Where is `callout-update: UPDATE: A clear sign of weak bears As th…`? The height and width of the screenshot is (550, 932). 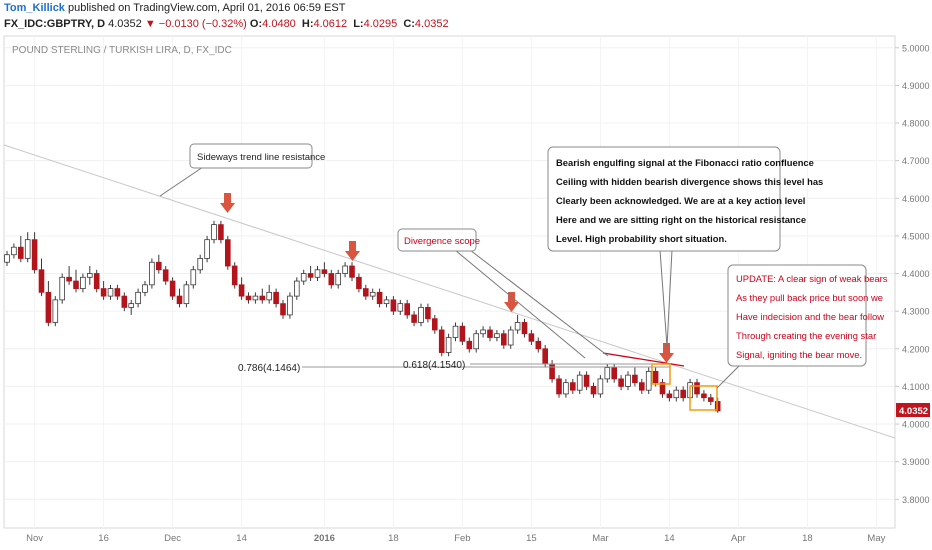
callout-update: UPDATE: A clear sign of weak bears As th… is located at coordinates (802, 326).